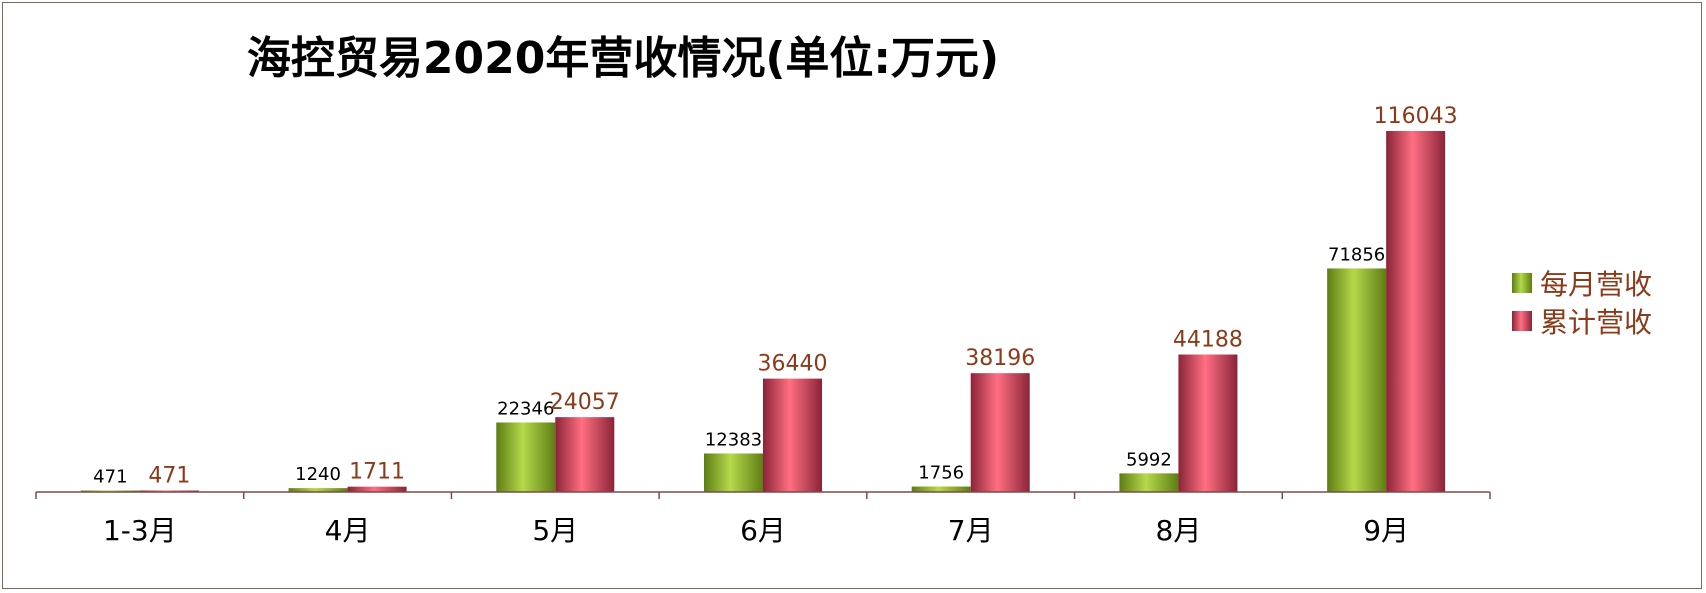  I want to click on legend-swatch-cumulative, so click(1522, 321).